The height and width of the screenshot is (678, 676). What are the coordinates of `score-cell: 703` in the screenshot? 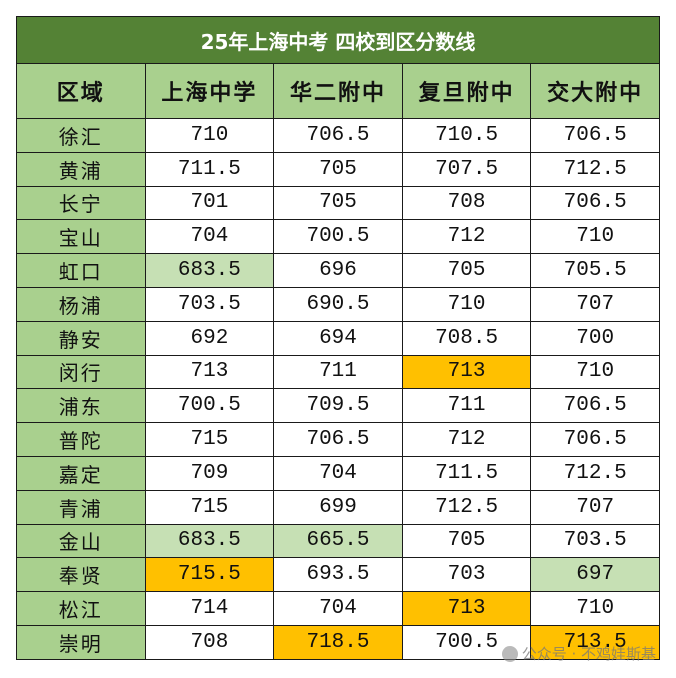 It's located at (466, 575).